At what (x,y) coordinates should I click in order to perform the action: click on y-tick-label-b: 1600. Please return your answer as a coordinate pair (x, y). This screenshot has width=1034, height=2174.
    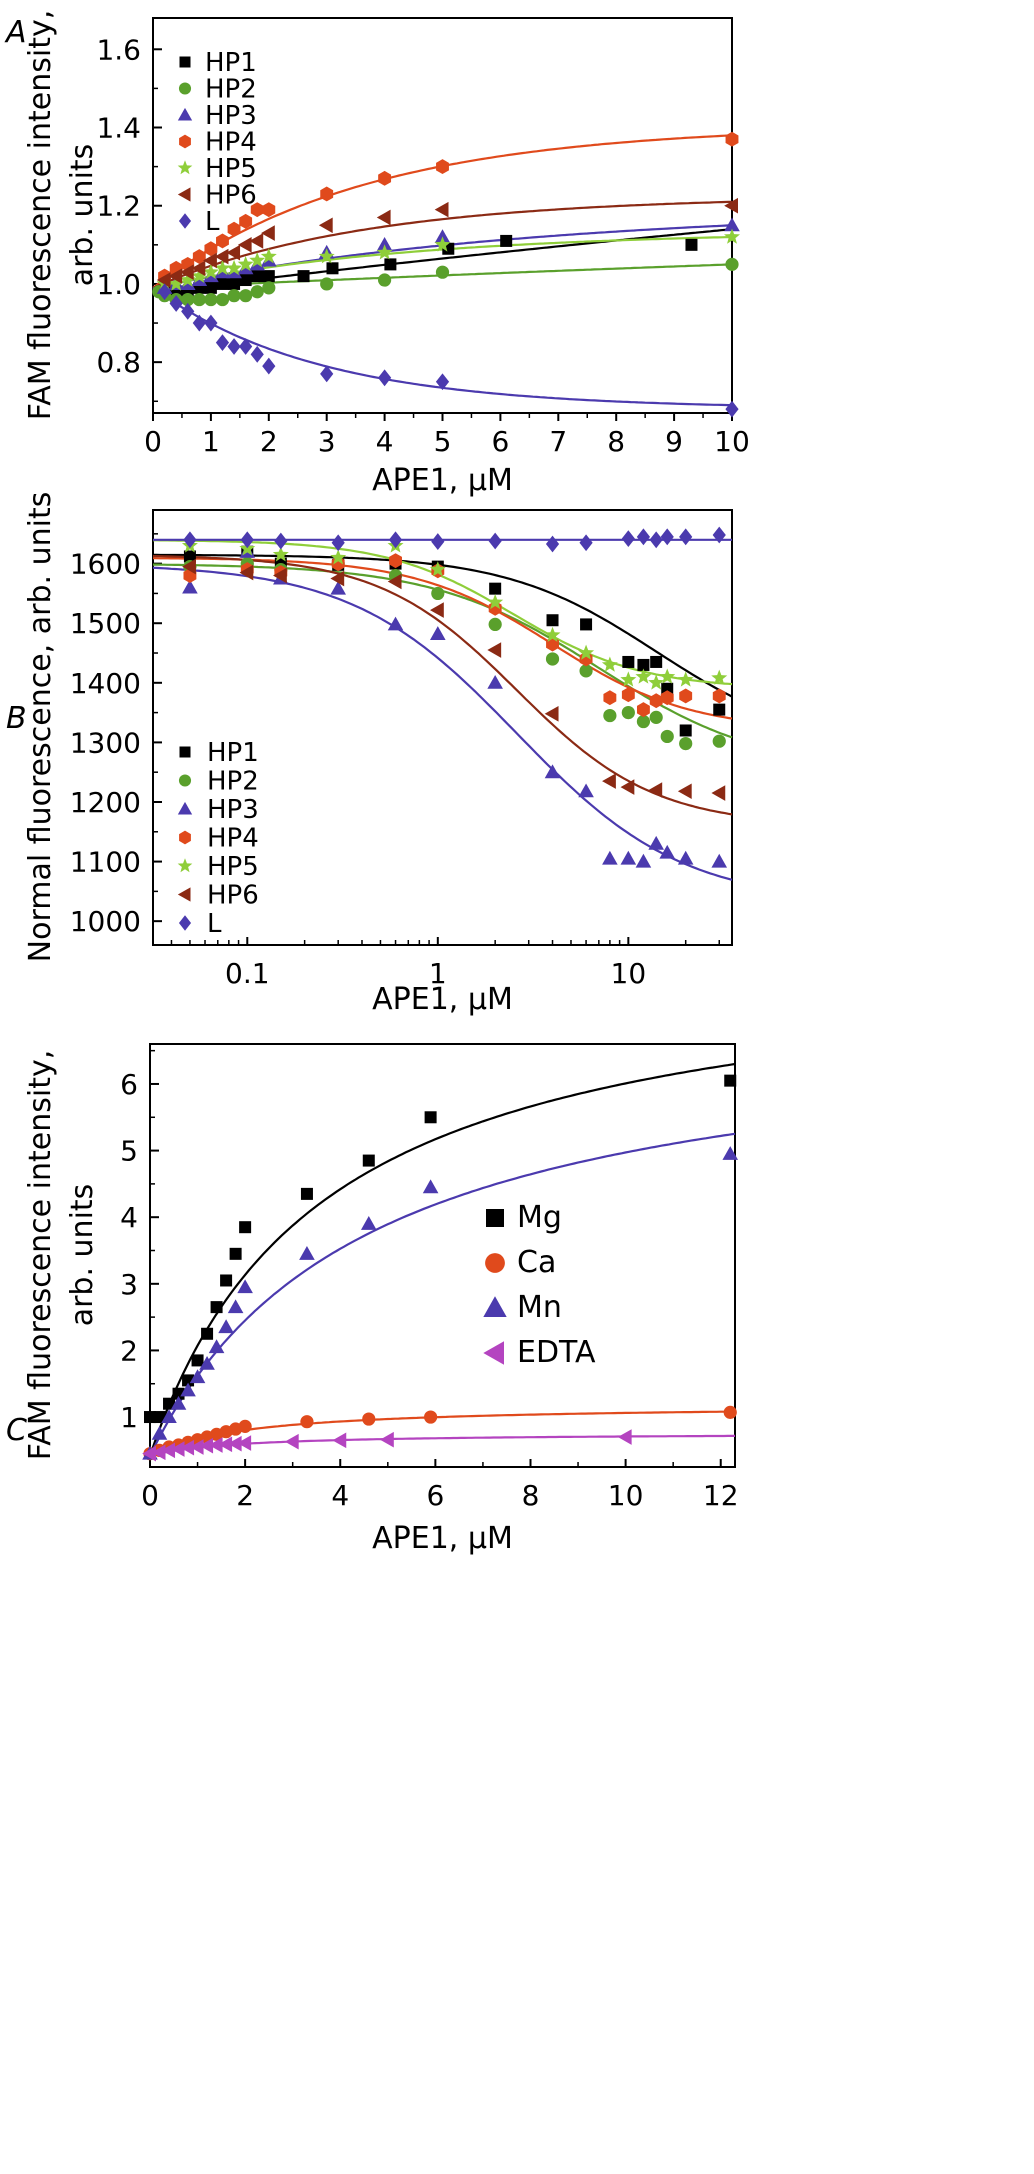
    Looking at the image, I should click on (105, 564).